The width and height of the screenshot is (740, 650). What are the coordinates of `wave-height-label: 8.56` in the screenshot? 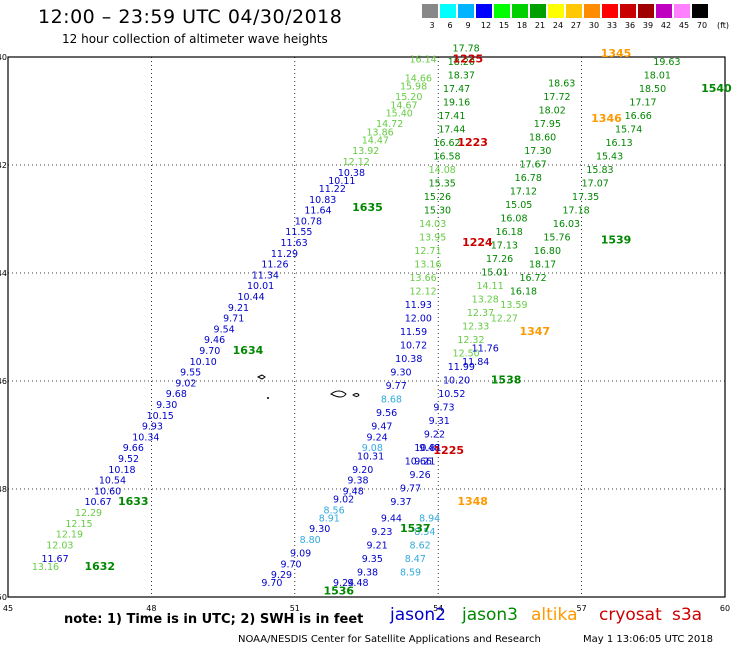 It's located at (333, 510).